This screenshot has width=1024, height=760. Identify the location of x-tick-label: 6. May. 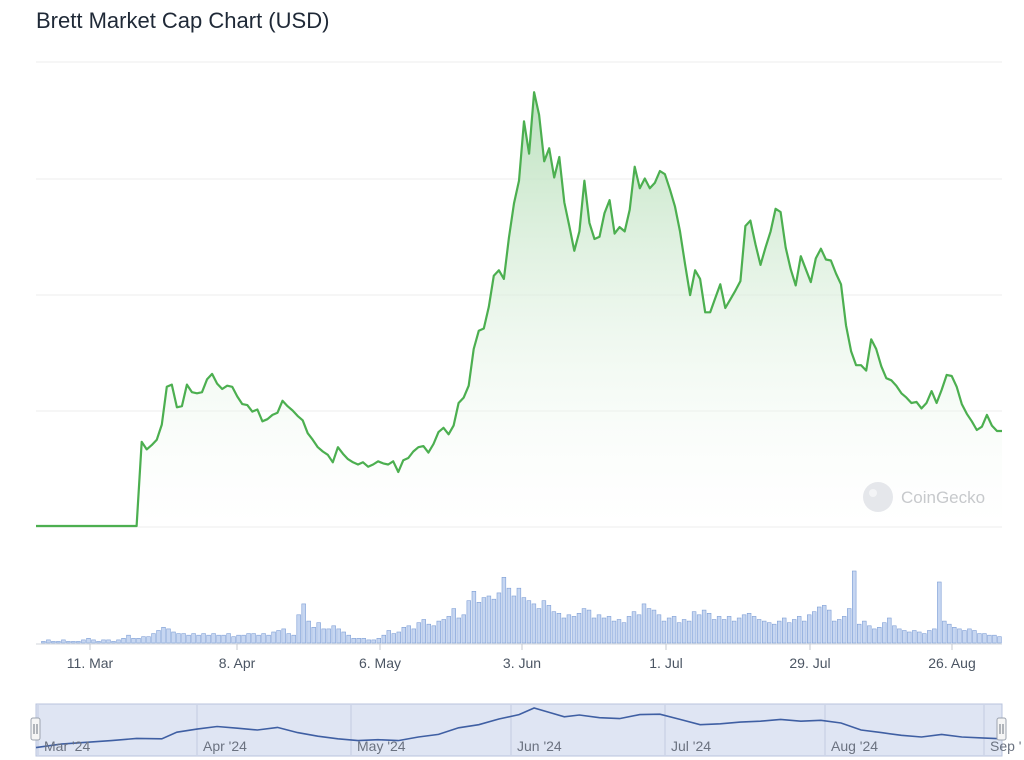
(380, 663).